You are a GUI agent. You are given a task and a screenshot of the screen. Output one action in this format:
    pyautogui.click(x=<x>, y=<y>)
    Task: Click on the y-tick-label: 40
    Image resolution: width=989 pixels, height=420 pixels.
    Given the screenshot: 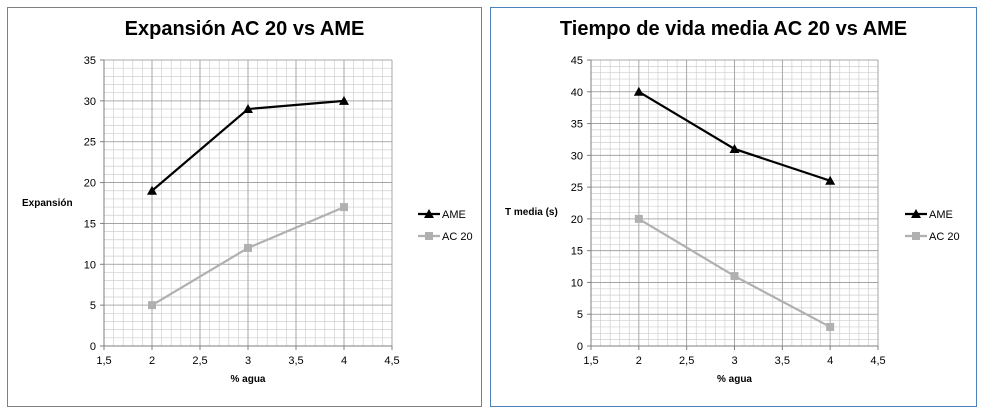 What is the action you would take?
    pyautogui.click(x=577, y=93)
    